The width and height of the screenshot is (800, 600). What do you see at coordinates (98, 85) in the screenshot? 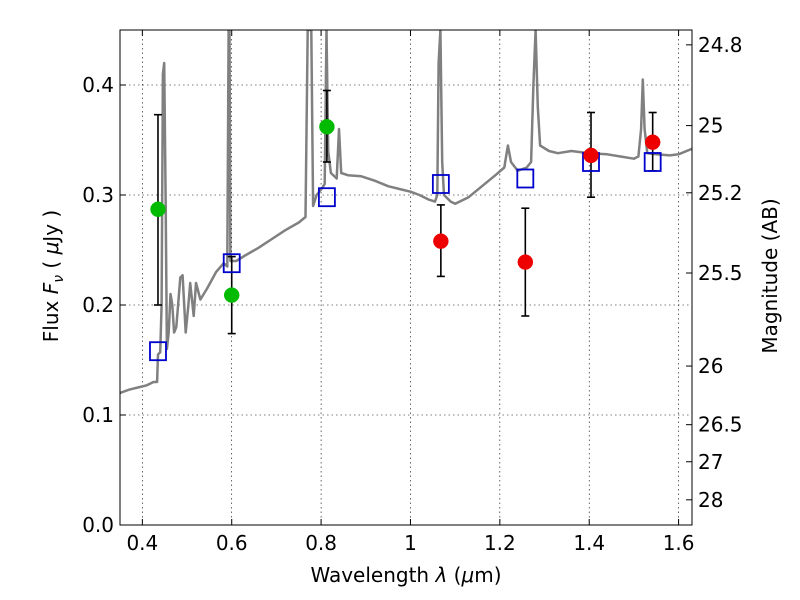
I see `y-tick-label: 0.4` at bounding box center [98, 85].